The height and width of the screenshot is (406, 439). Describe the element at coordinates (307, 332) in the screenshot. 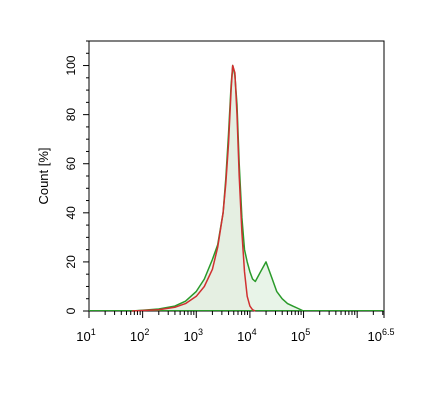

I see `x-tick-exponent: 5` at that location.